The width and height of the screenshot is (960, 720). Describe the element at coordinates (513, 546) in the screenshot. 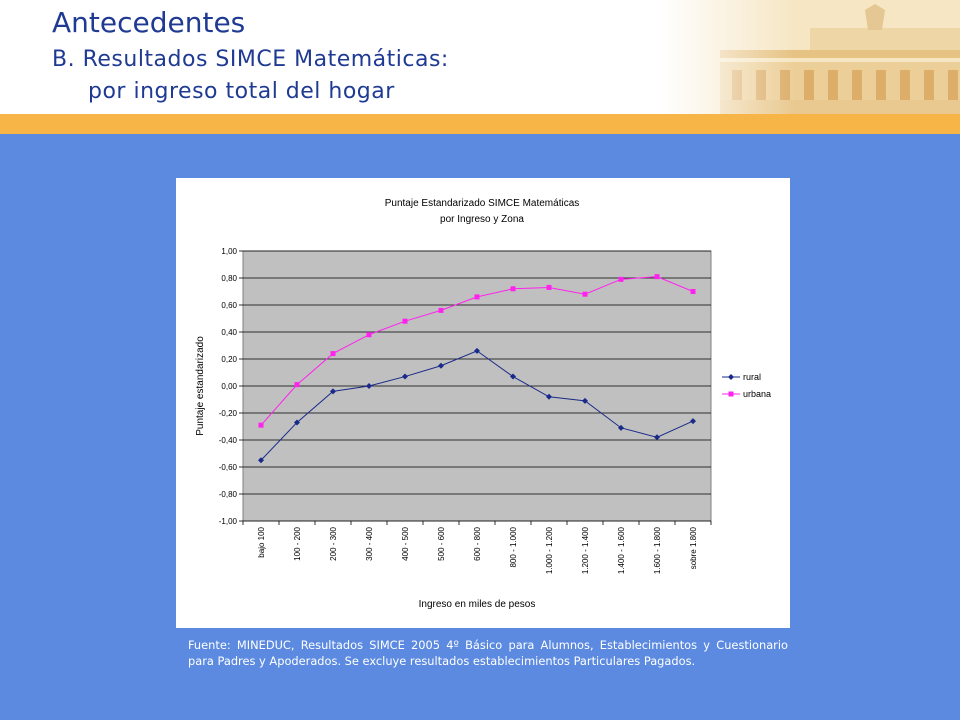

I see `x-tick-label: 800 - 1.000` at that location.